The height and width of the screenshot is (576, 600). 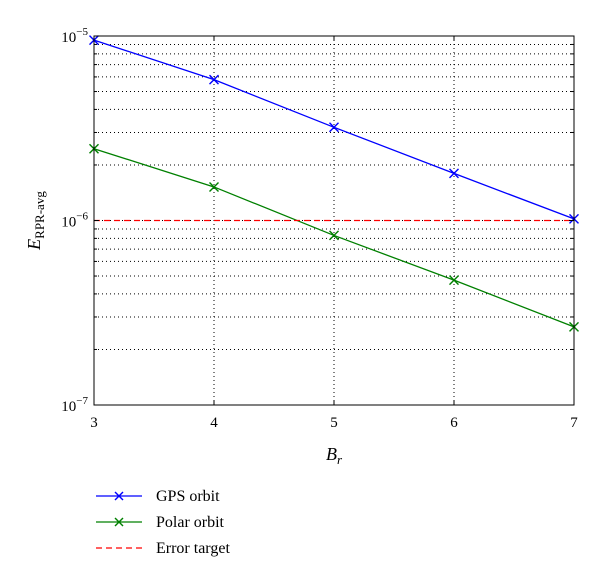 What do you see at coordinates (340, 459) in the screenshot?
I see `x-axis-label-sub: r` at bounding box center [340, 459].